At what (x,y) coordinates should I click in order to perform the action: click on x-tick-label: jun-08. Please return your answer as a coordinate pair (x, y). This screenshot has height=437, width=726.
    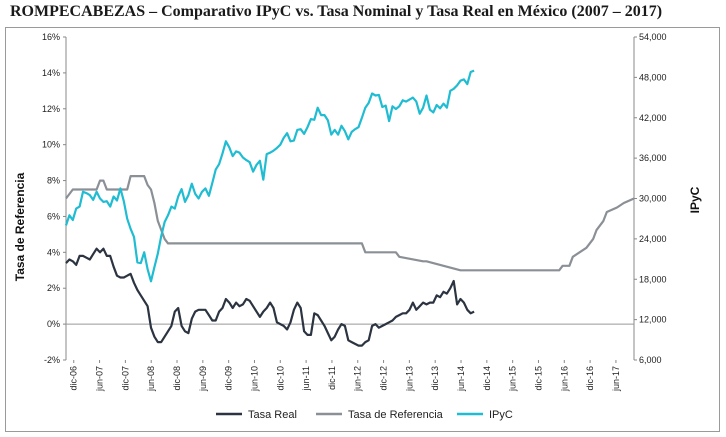
    Looking at the image, I should click on (151, 379).